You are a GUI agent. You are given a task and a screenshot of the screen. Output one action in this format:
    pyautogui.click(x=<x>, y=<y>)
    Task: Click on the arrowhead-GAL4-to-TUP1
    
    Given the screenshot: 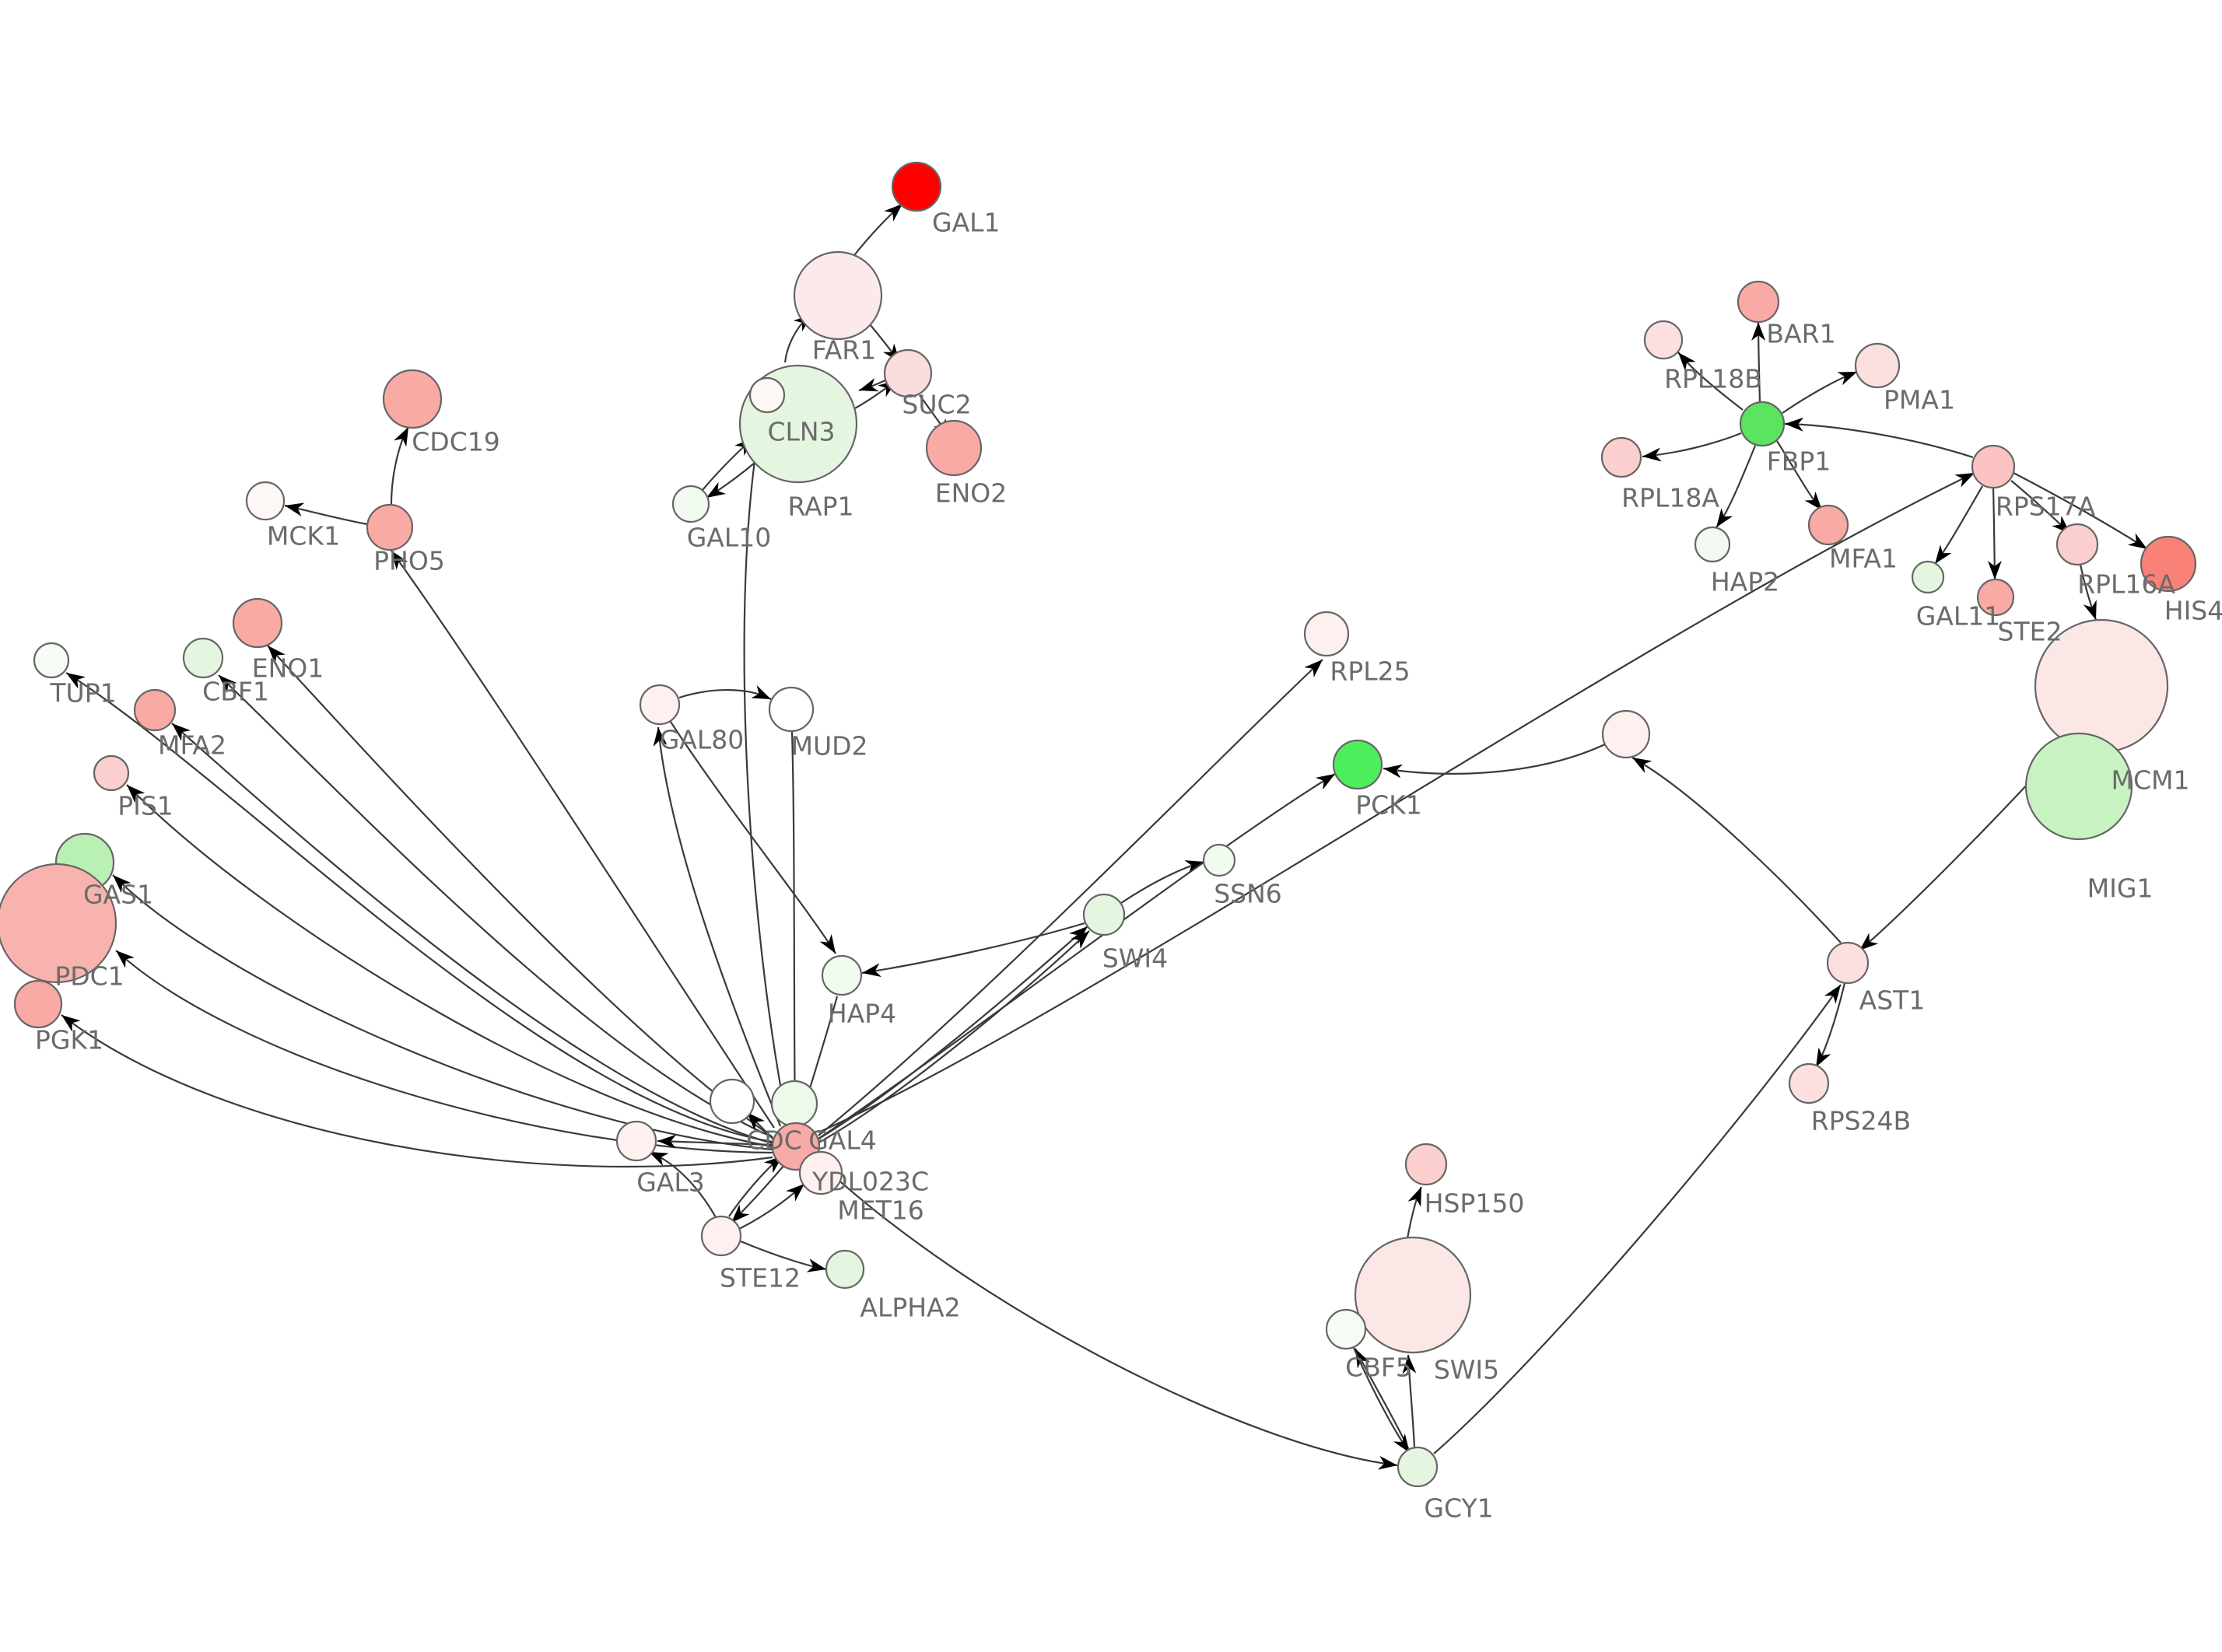 What is the action you would take?
    pyautogui.click(x=76, y=681)
    